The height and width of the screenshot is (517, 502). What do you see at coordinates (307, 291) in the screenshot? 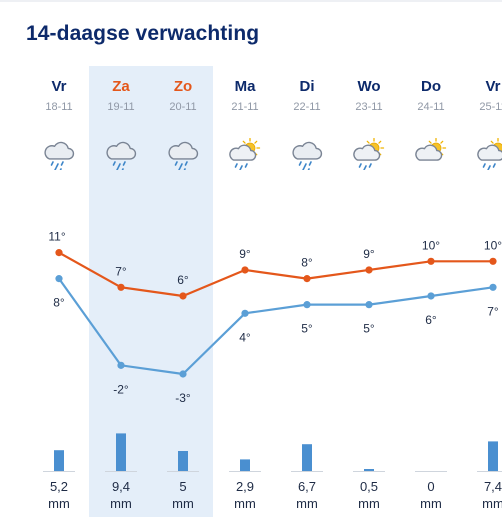
I see `day-column: Di 22-11 6,7 mm` at bounding box center [307, 291].